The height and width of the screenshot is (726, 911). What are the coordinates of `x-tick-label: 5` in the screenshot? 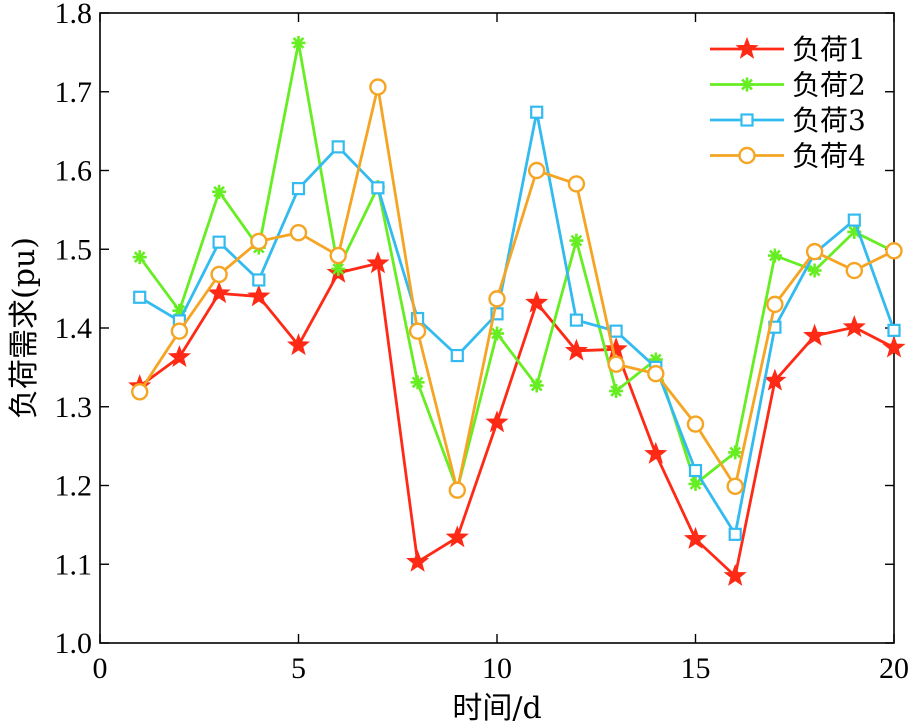 It's located at (298, 668).